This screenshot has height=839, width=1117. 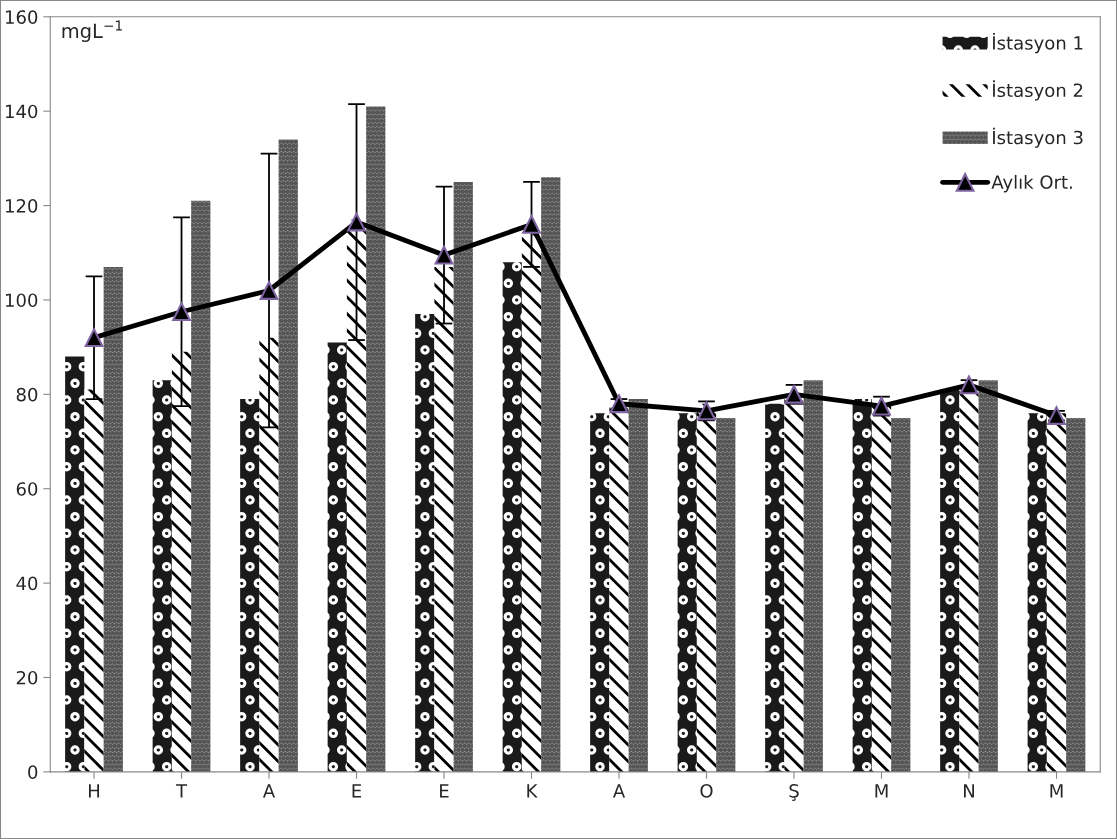 I want to click on x-tick-label: T, so click(x=181, y=791).